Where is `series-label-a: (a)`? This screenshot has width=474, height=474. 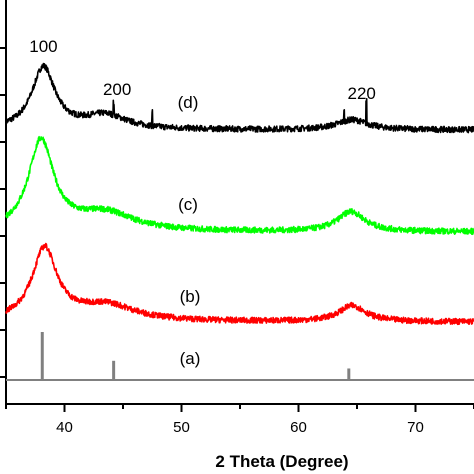
series-label-a: (a) is located at coordinates (190, 358).